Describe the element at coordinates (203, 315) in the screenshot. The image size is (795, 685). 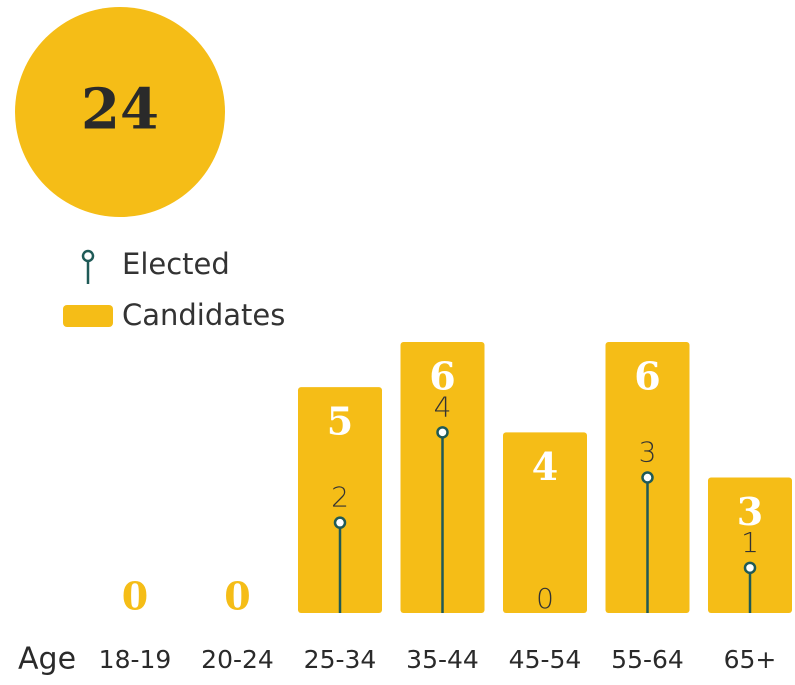
I see `legend-label: Candidates` at that location.